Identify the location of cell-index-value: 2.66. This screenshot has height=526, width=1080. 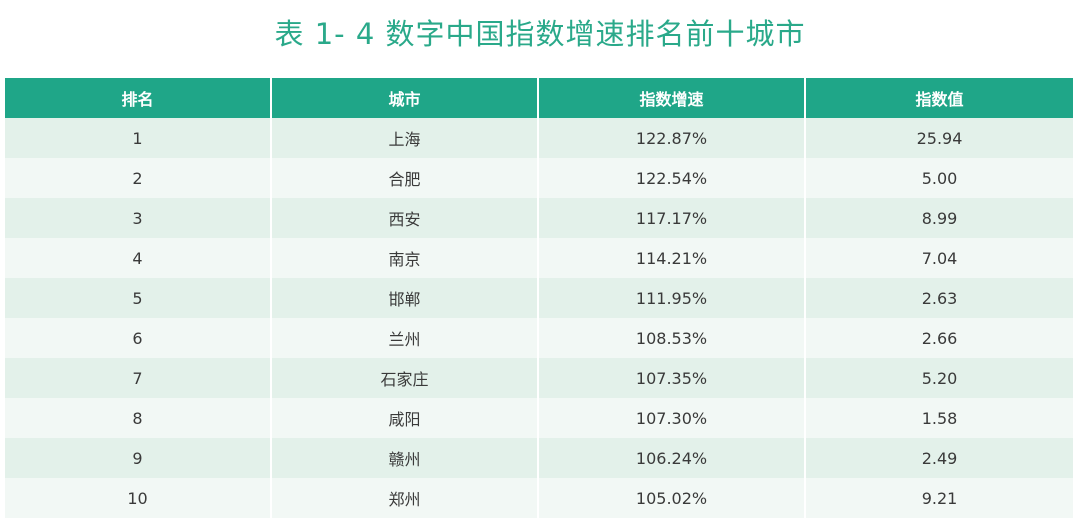
(938, 338).